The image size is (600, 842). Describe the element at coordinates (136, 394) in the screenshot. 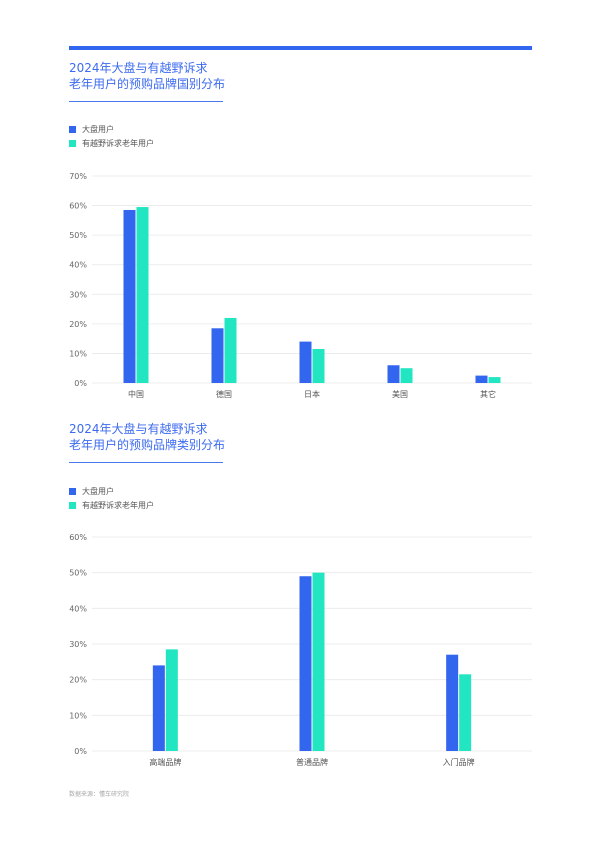

I see `x-tick-label: 中国` at that location.